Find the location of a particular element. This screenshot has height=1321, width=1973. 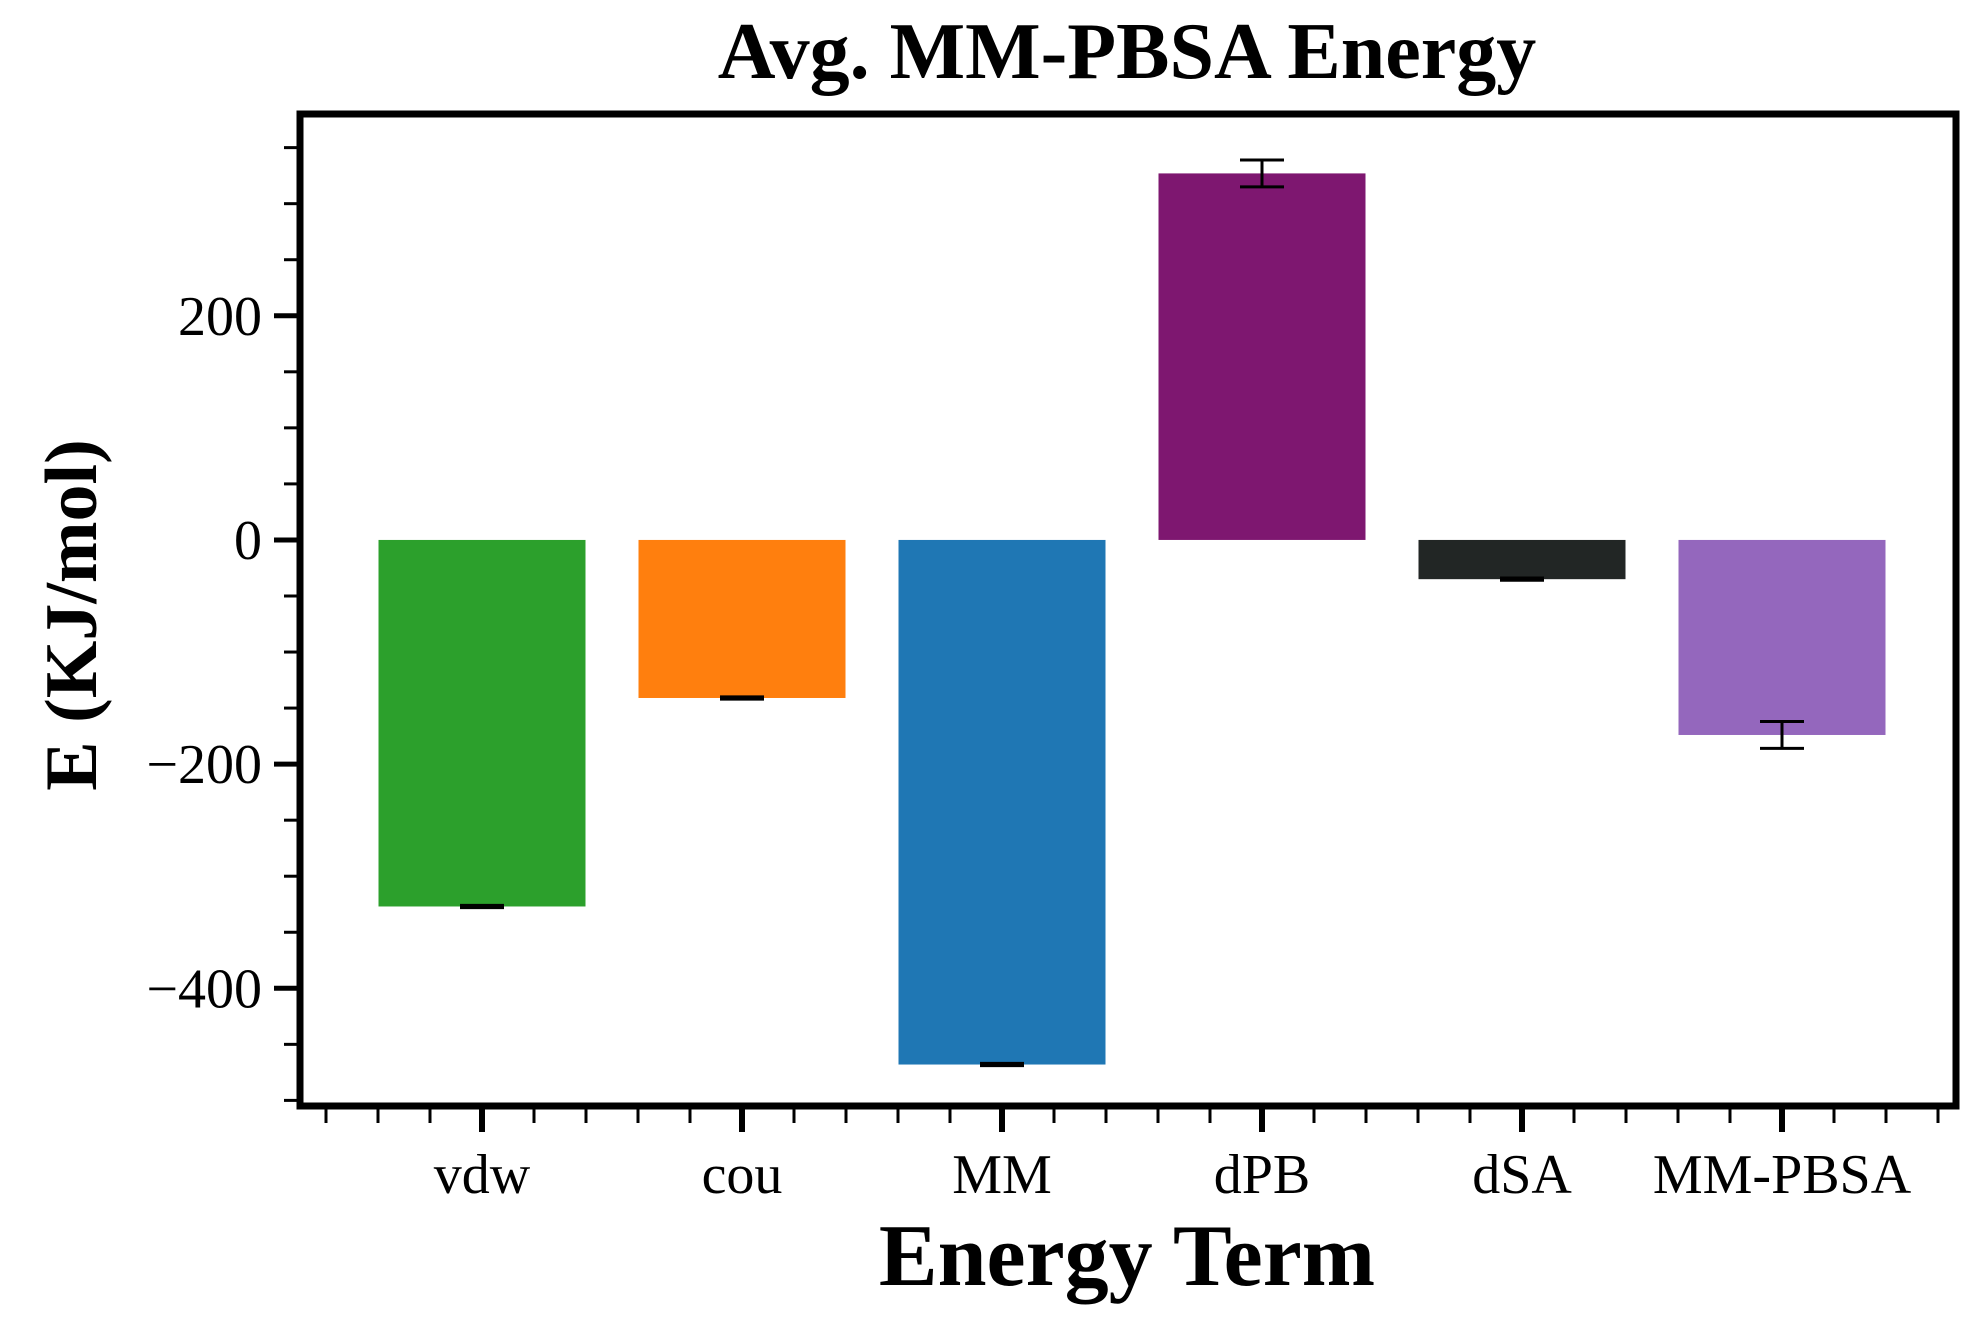

bar-dsa is located at coordinates (1522, 559).